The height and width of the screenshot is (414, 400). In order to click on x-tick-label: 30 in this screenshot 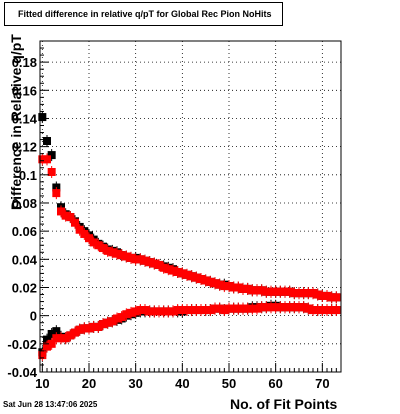, I will do `click(135, 383)`.